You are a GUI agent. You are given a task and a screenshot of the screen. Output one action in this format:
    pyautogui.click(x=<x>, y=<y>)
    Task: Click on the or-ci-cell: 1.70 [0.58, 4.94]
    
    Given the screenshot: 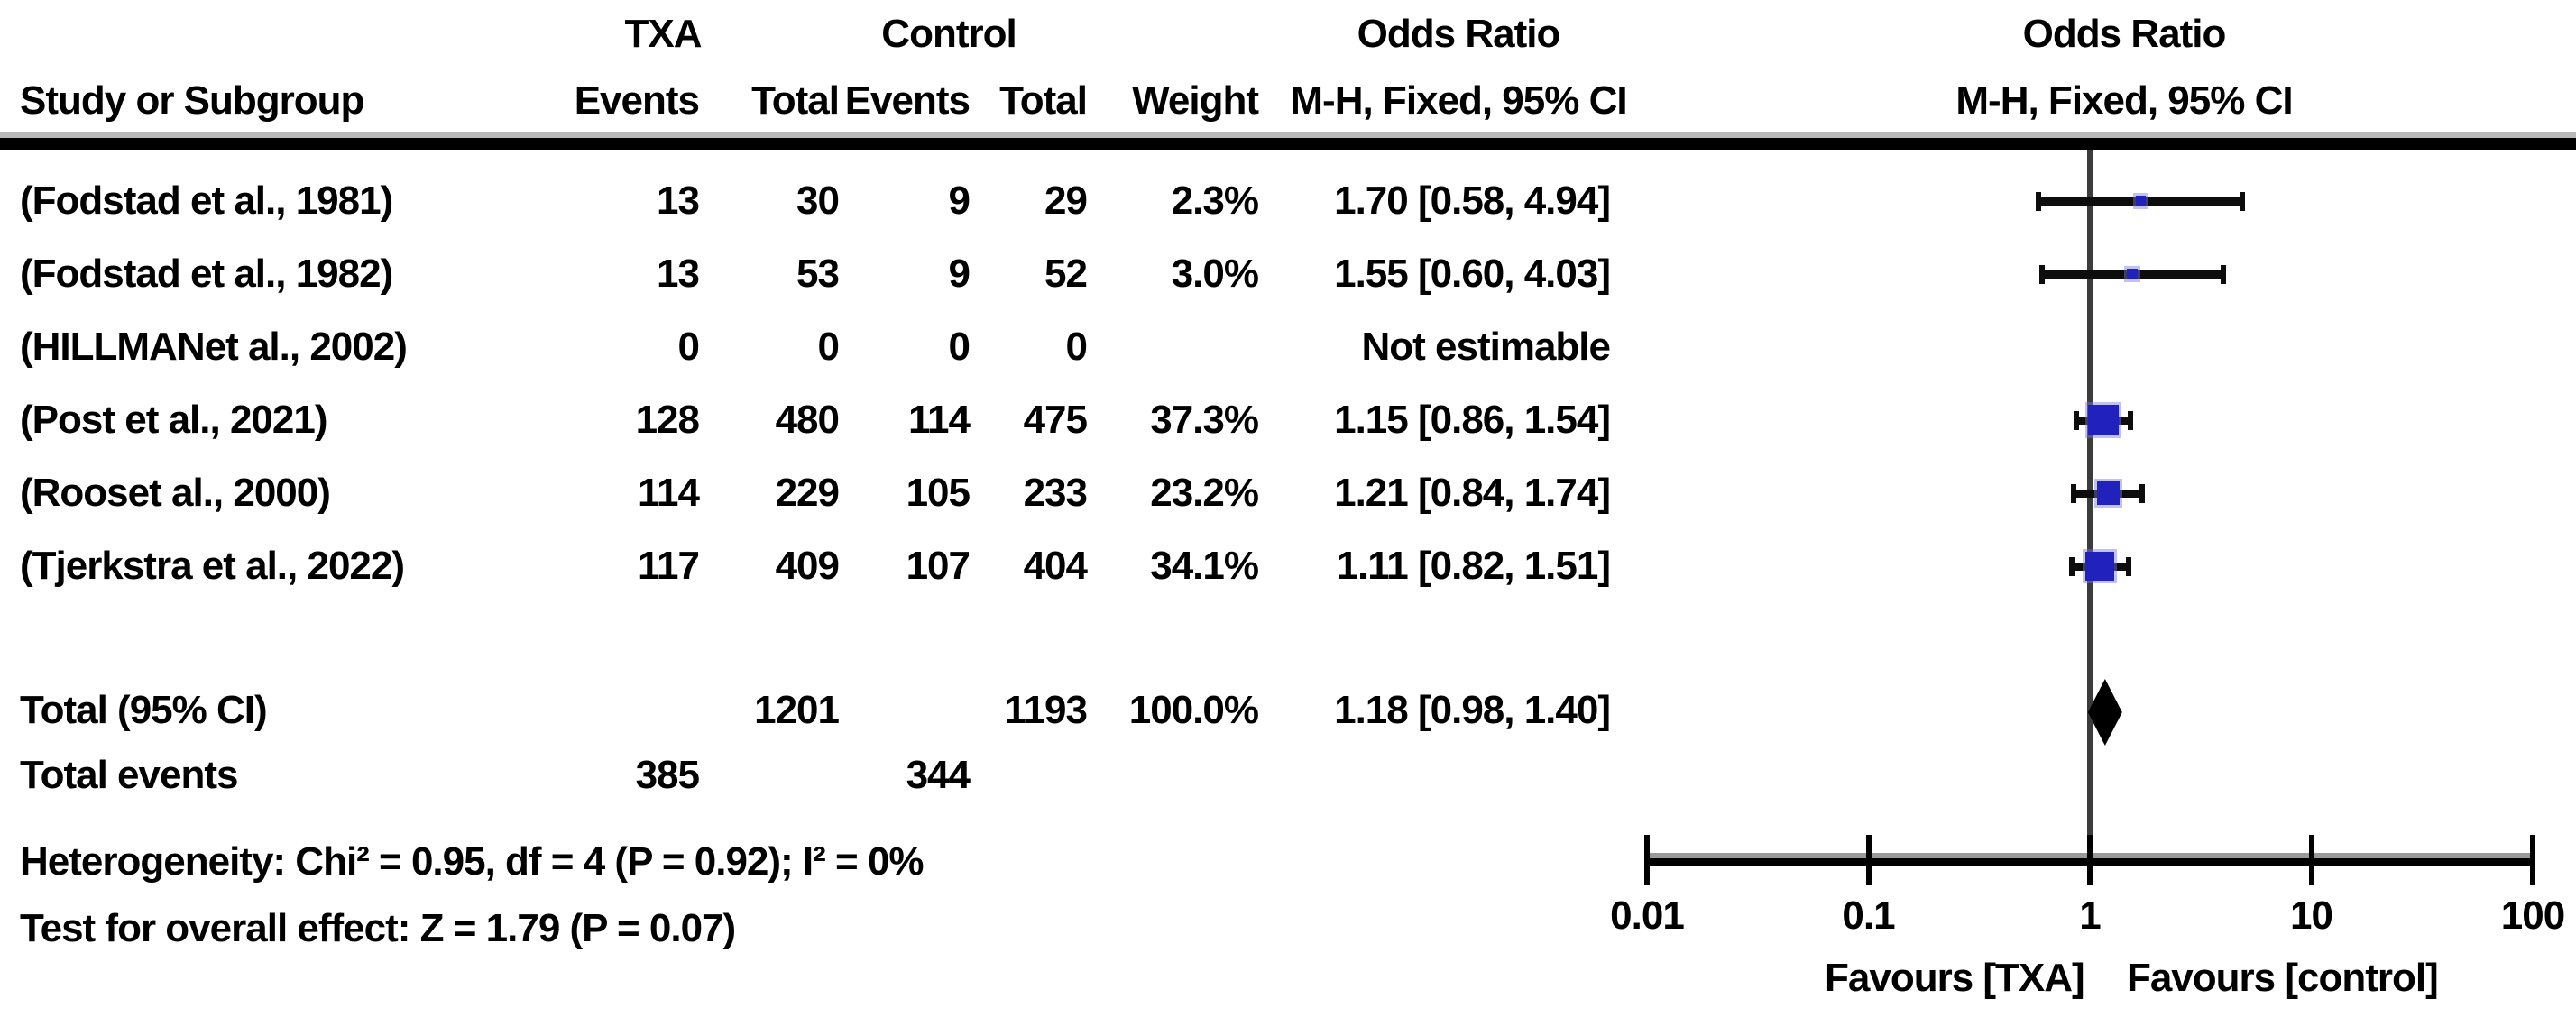 What is the action you would take?
    pyautogui.click(x=1472, y=201)
    